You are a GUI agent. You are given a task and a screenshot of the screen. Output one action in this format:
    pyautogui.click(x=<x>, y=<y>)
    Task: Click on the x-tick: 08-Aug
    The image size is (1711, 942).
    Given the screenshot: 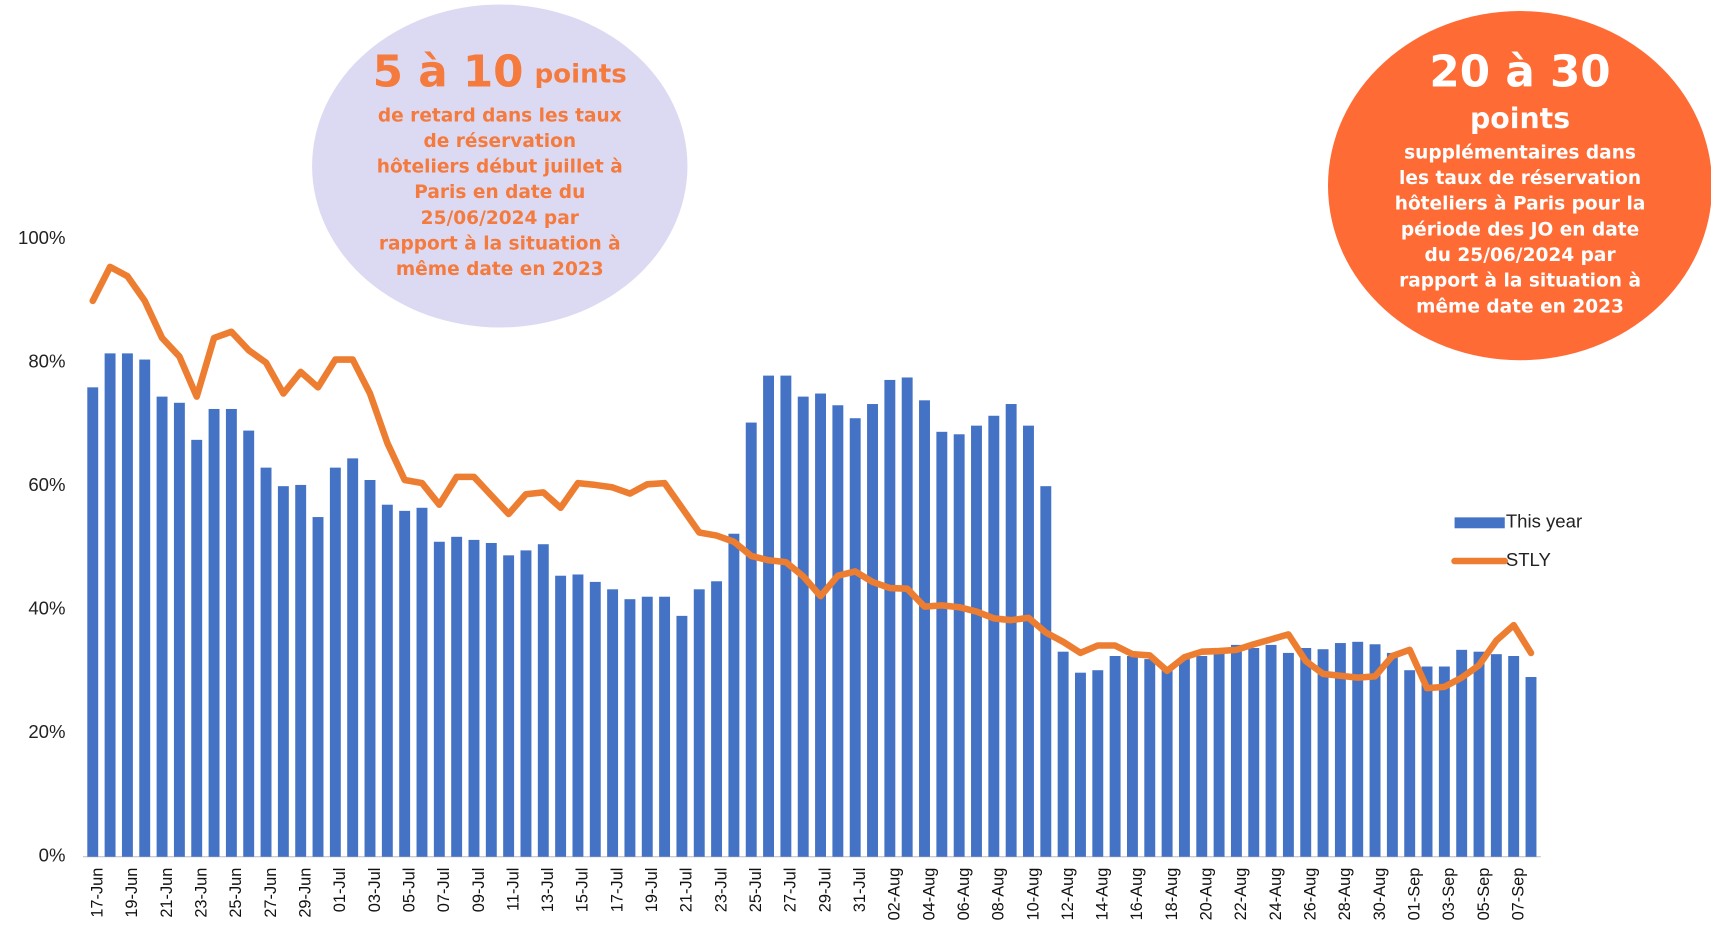 What is the action you would take?
    pyautogui.click(x=999, y=894)
    